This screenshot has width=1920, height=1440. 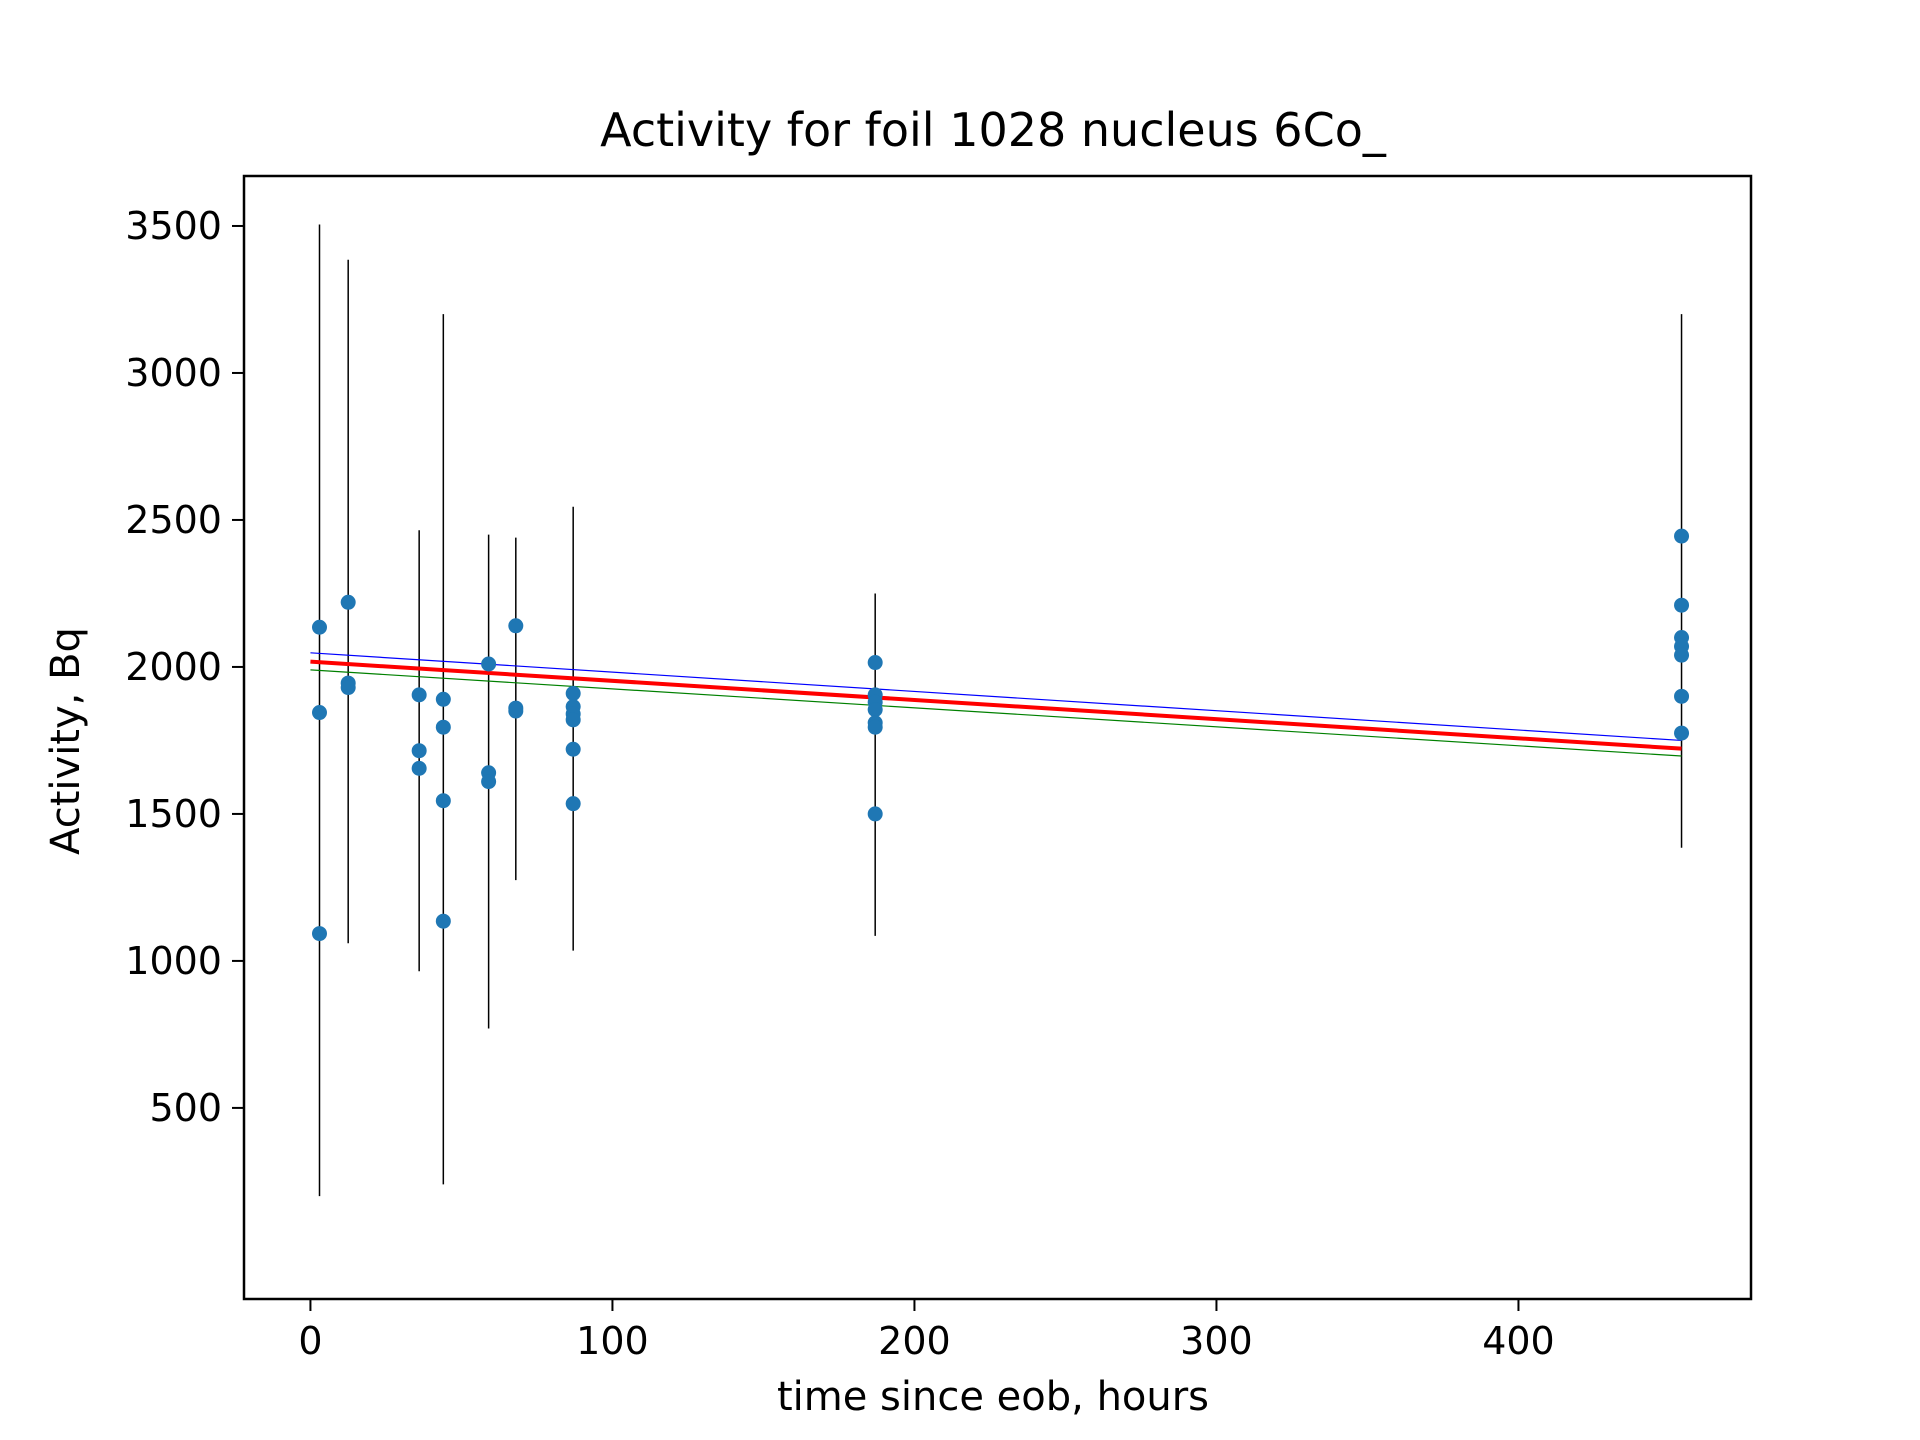 I want to click on y-tick-label: 3500, so click(x=173, y=226).